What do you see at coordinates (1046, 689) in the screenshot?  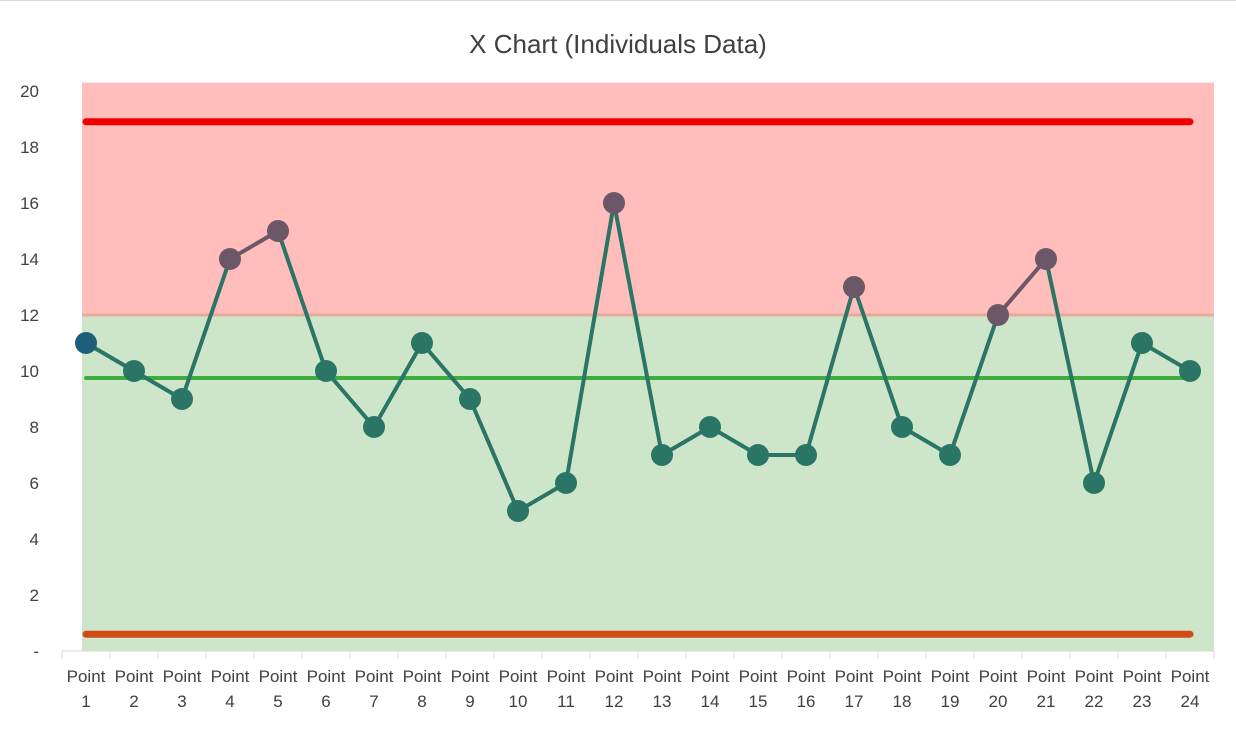 I see `x-tick-label: Point 21` at bounding box center [1046, 689].